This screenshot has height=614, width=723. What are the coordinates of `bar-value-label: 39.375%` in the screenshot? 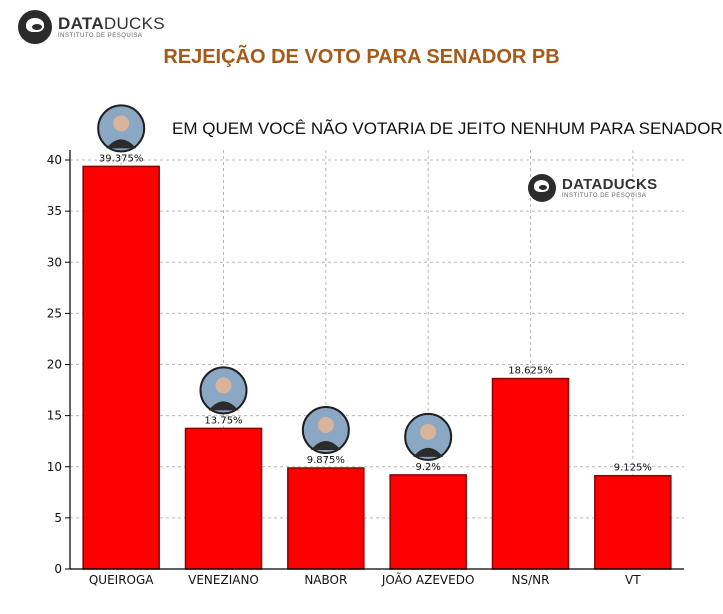 It's located at (121, 158).